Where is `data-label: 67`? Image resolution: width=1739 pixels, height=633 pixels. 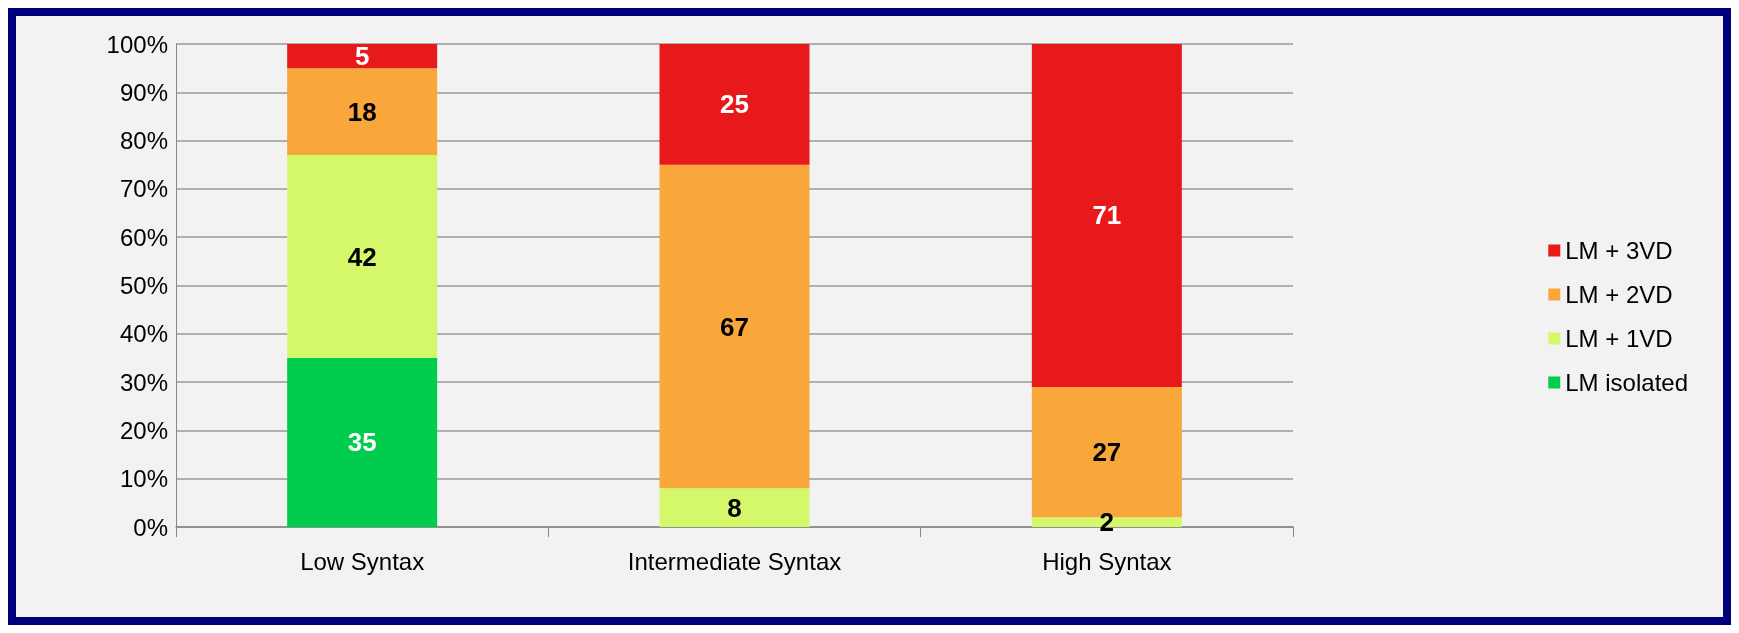 data-label: 67 is located at coordinates (734, 326).